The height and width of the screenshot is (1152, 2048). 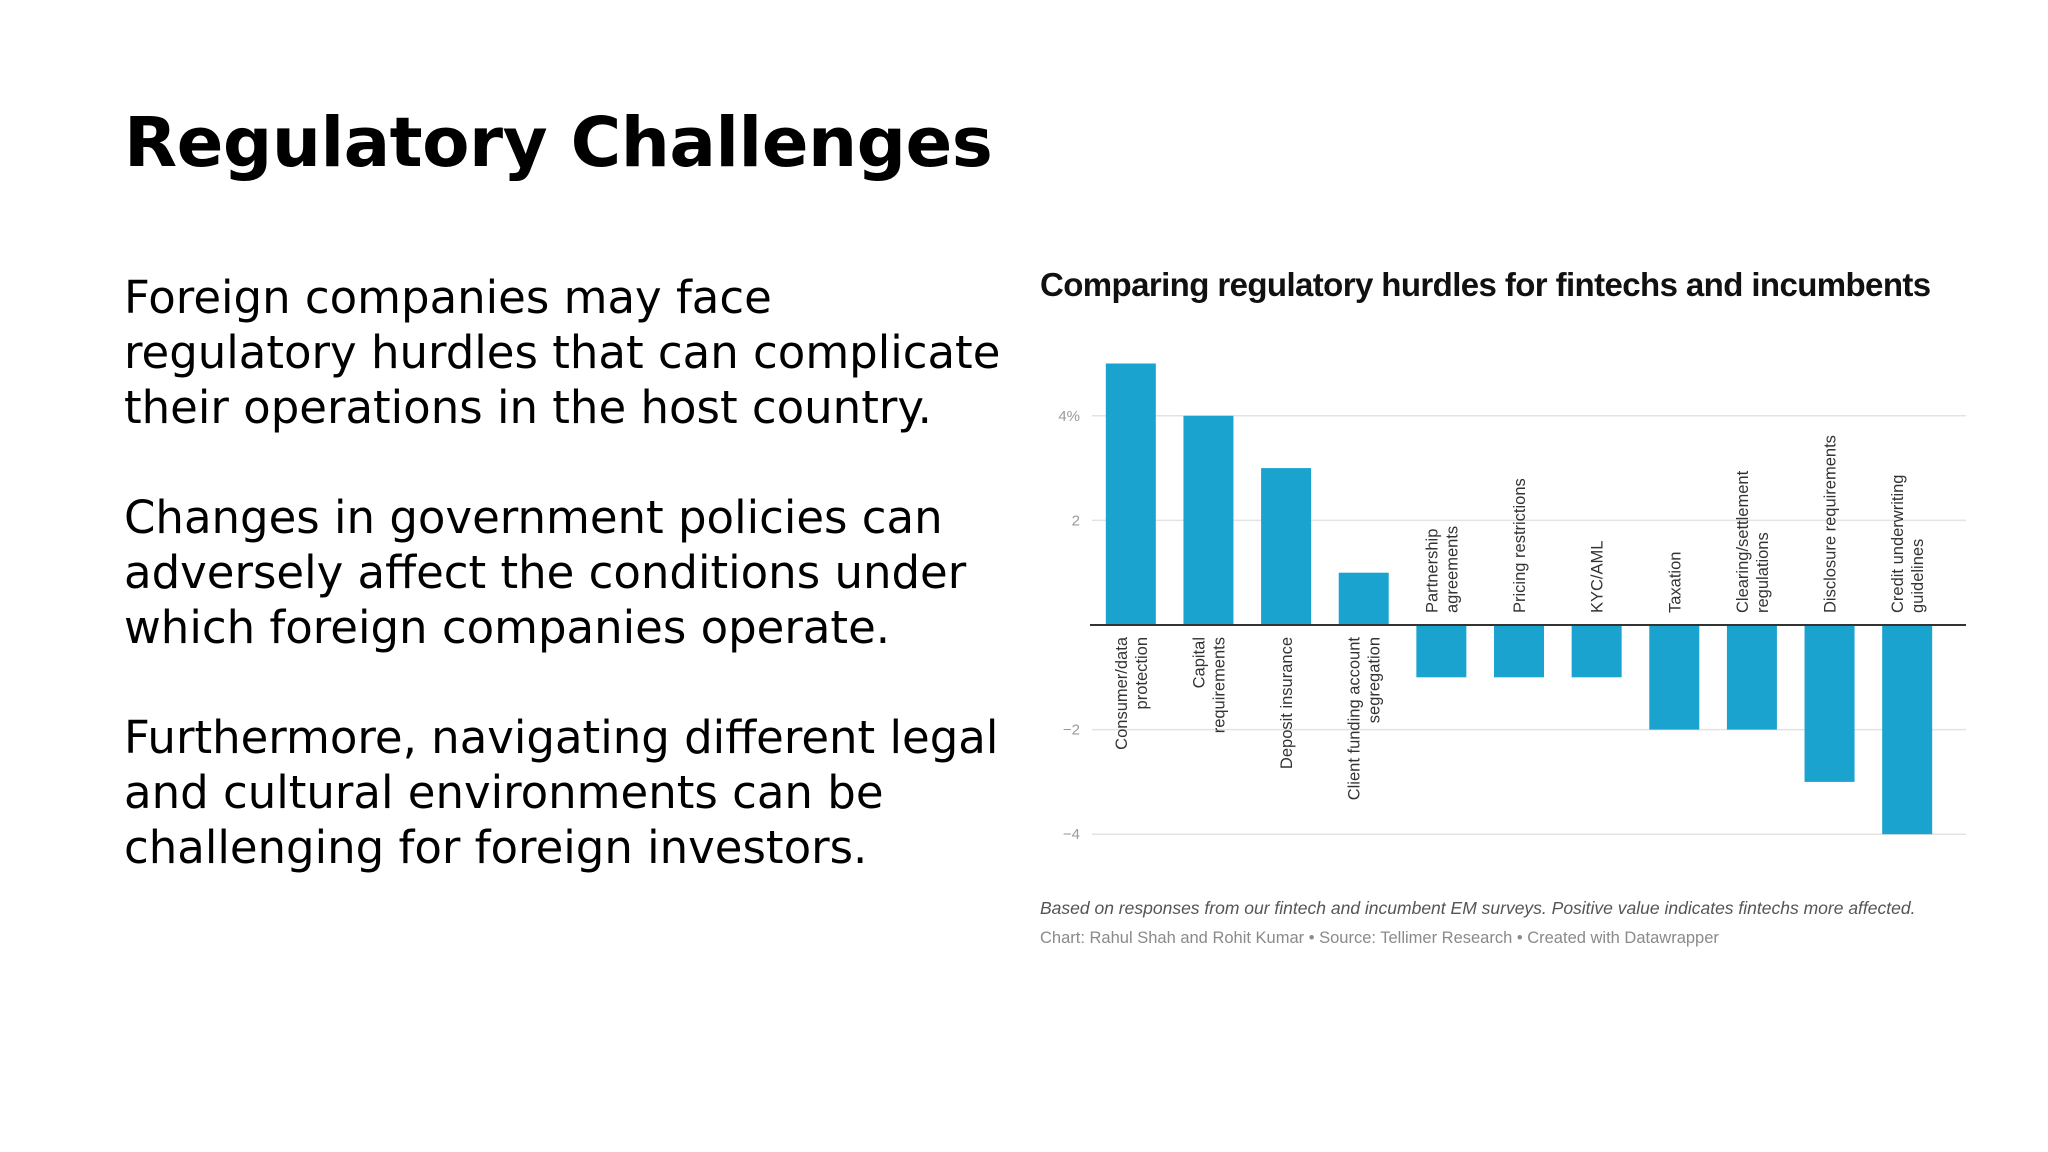 I want to click on category-label: Disclosure requirements, so click(x=1831, y=524).